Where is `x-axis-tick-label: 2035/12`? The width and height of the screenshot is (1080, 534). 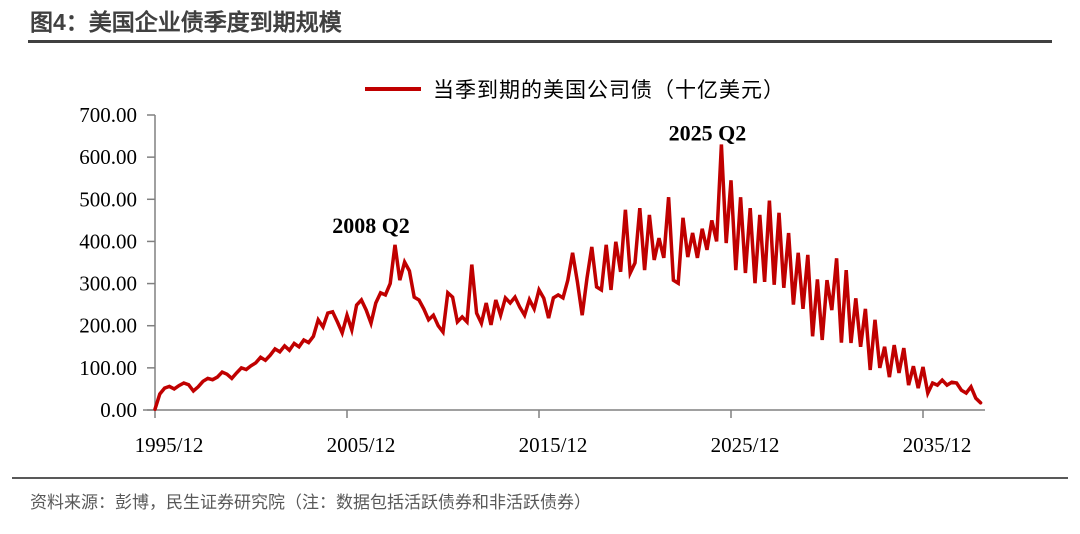
x-axis-tick-label: 2035/12 is located at coordinates (937, 445).